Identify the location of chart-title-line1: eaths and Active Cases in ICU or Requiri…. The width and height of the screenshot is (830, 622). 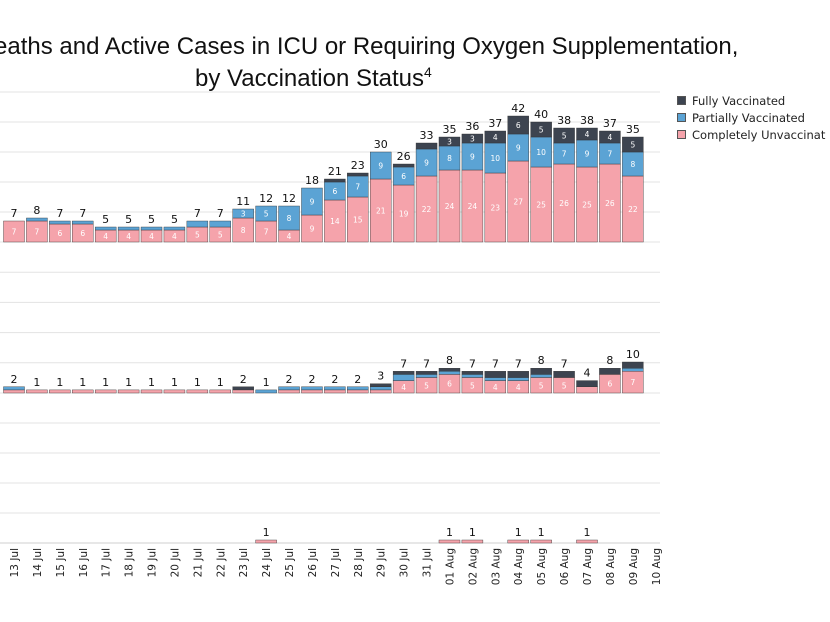
(369, 46).